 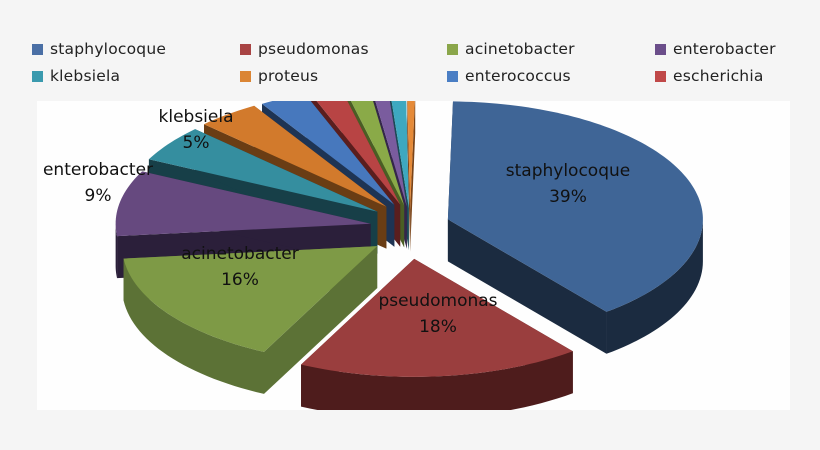 I want to click on legend-item-enterococcus: enterococcus, so click(x=509, y=76).